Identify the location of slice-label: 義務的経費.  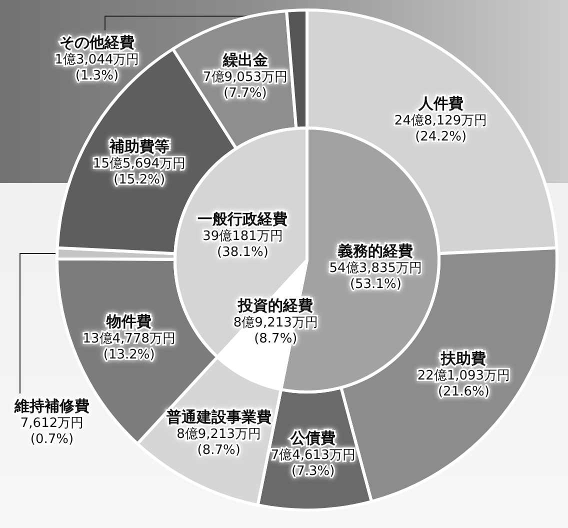
(375, 251).